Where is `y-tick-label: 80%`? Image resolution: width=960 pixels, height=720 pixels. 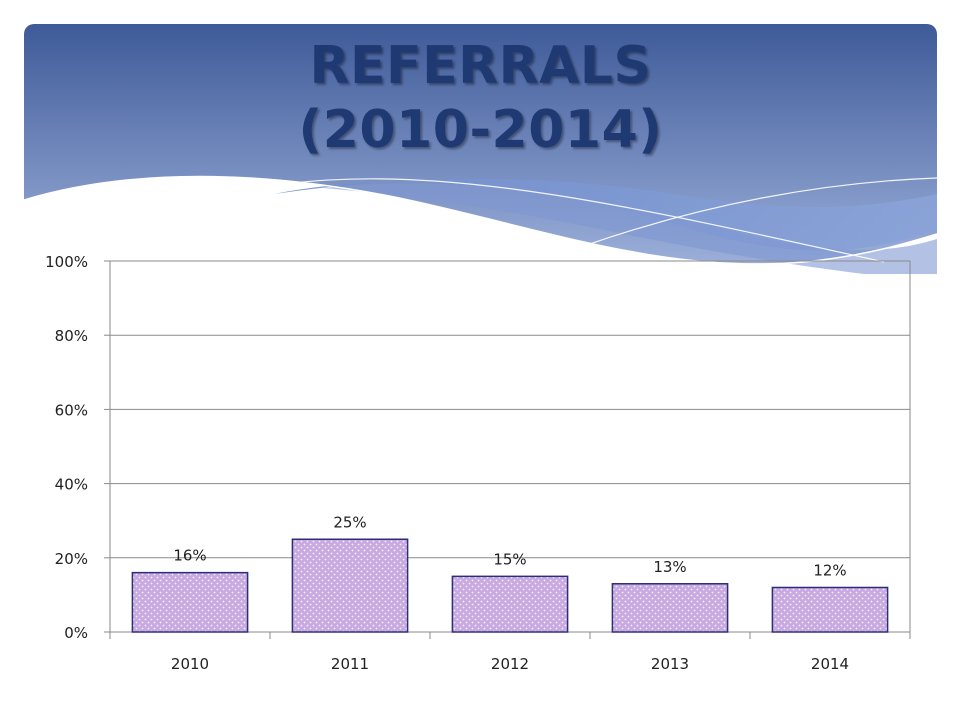 y-tick-label: 80% is located at coordinates (71, 336).